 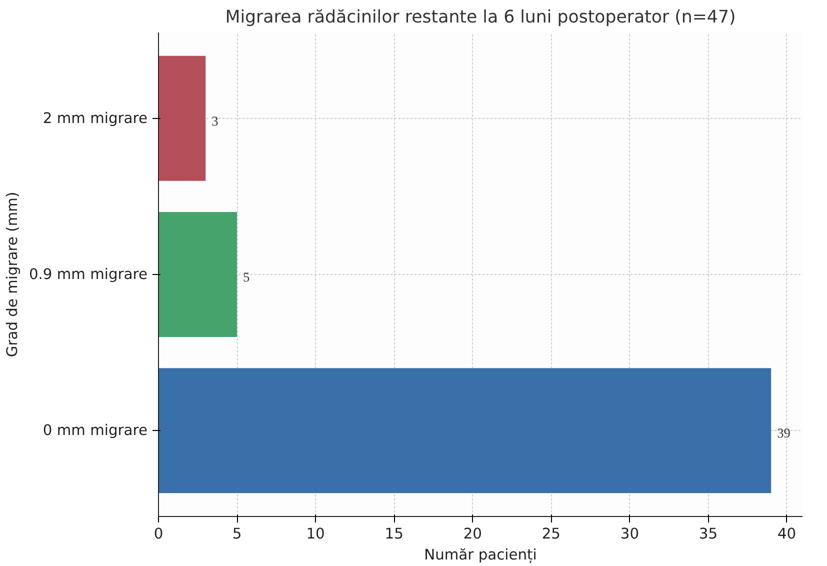 I want to click on data-label: 3, so click(x=215, y=120).